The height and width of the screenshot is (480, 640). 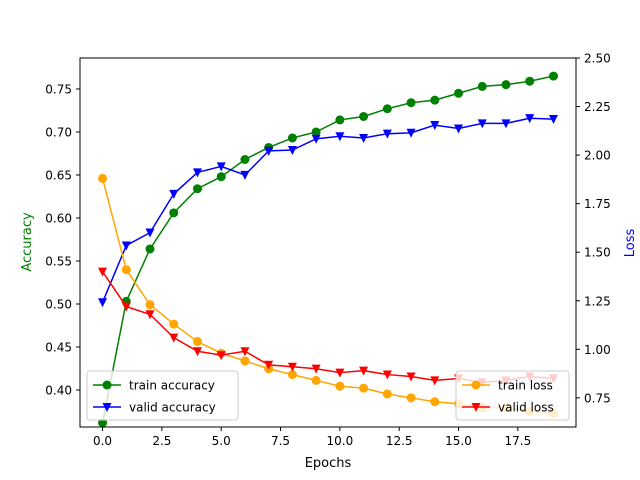 What do you see at coordinates (328, 463) in the screenshot?
I see `x-axis-label: Epochs` at bounding box center [328, 463].